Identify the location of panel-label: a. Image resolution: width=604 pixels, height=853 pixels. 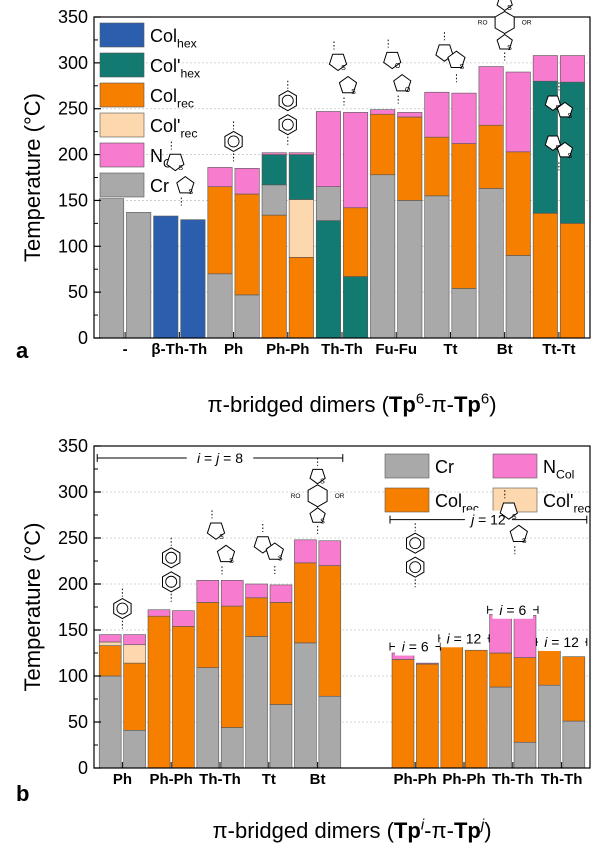
(22, 350).